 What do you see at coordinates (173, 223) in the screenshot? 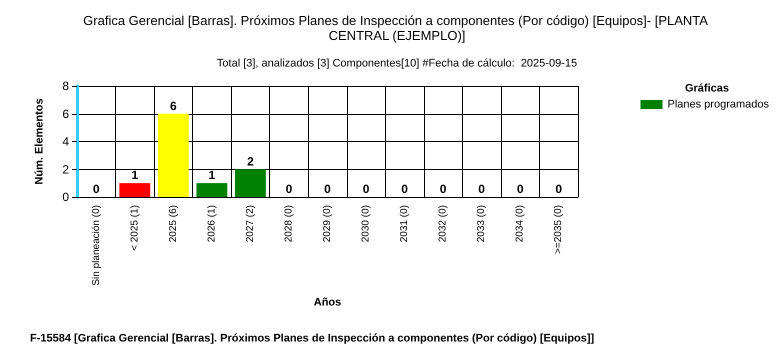
I see `x-tick-label: 2025 (6)` at bounding box center [173, 223].